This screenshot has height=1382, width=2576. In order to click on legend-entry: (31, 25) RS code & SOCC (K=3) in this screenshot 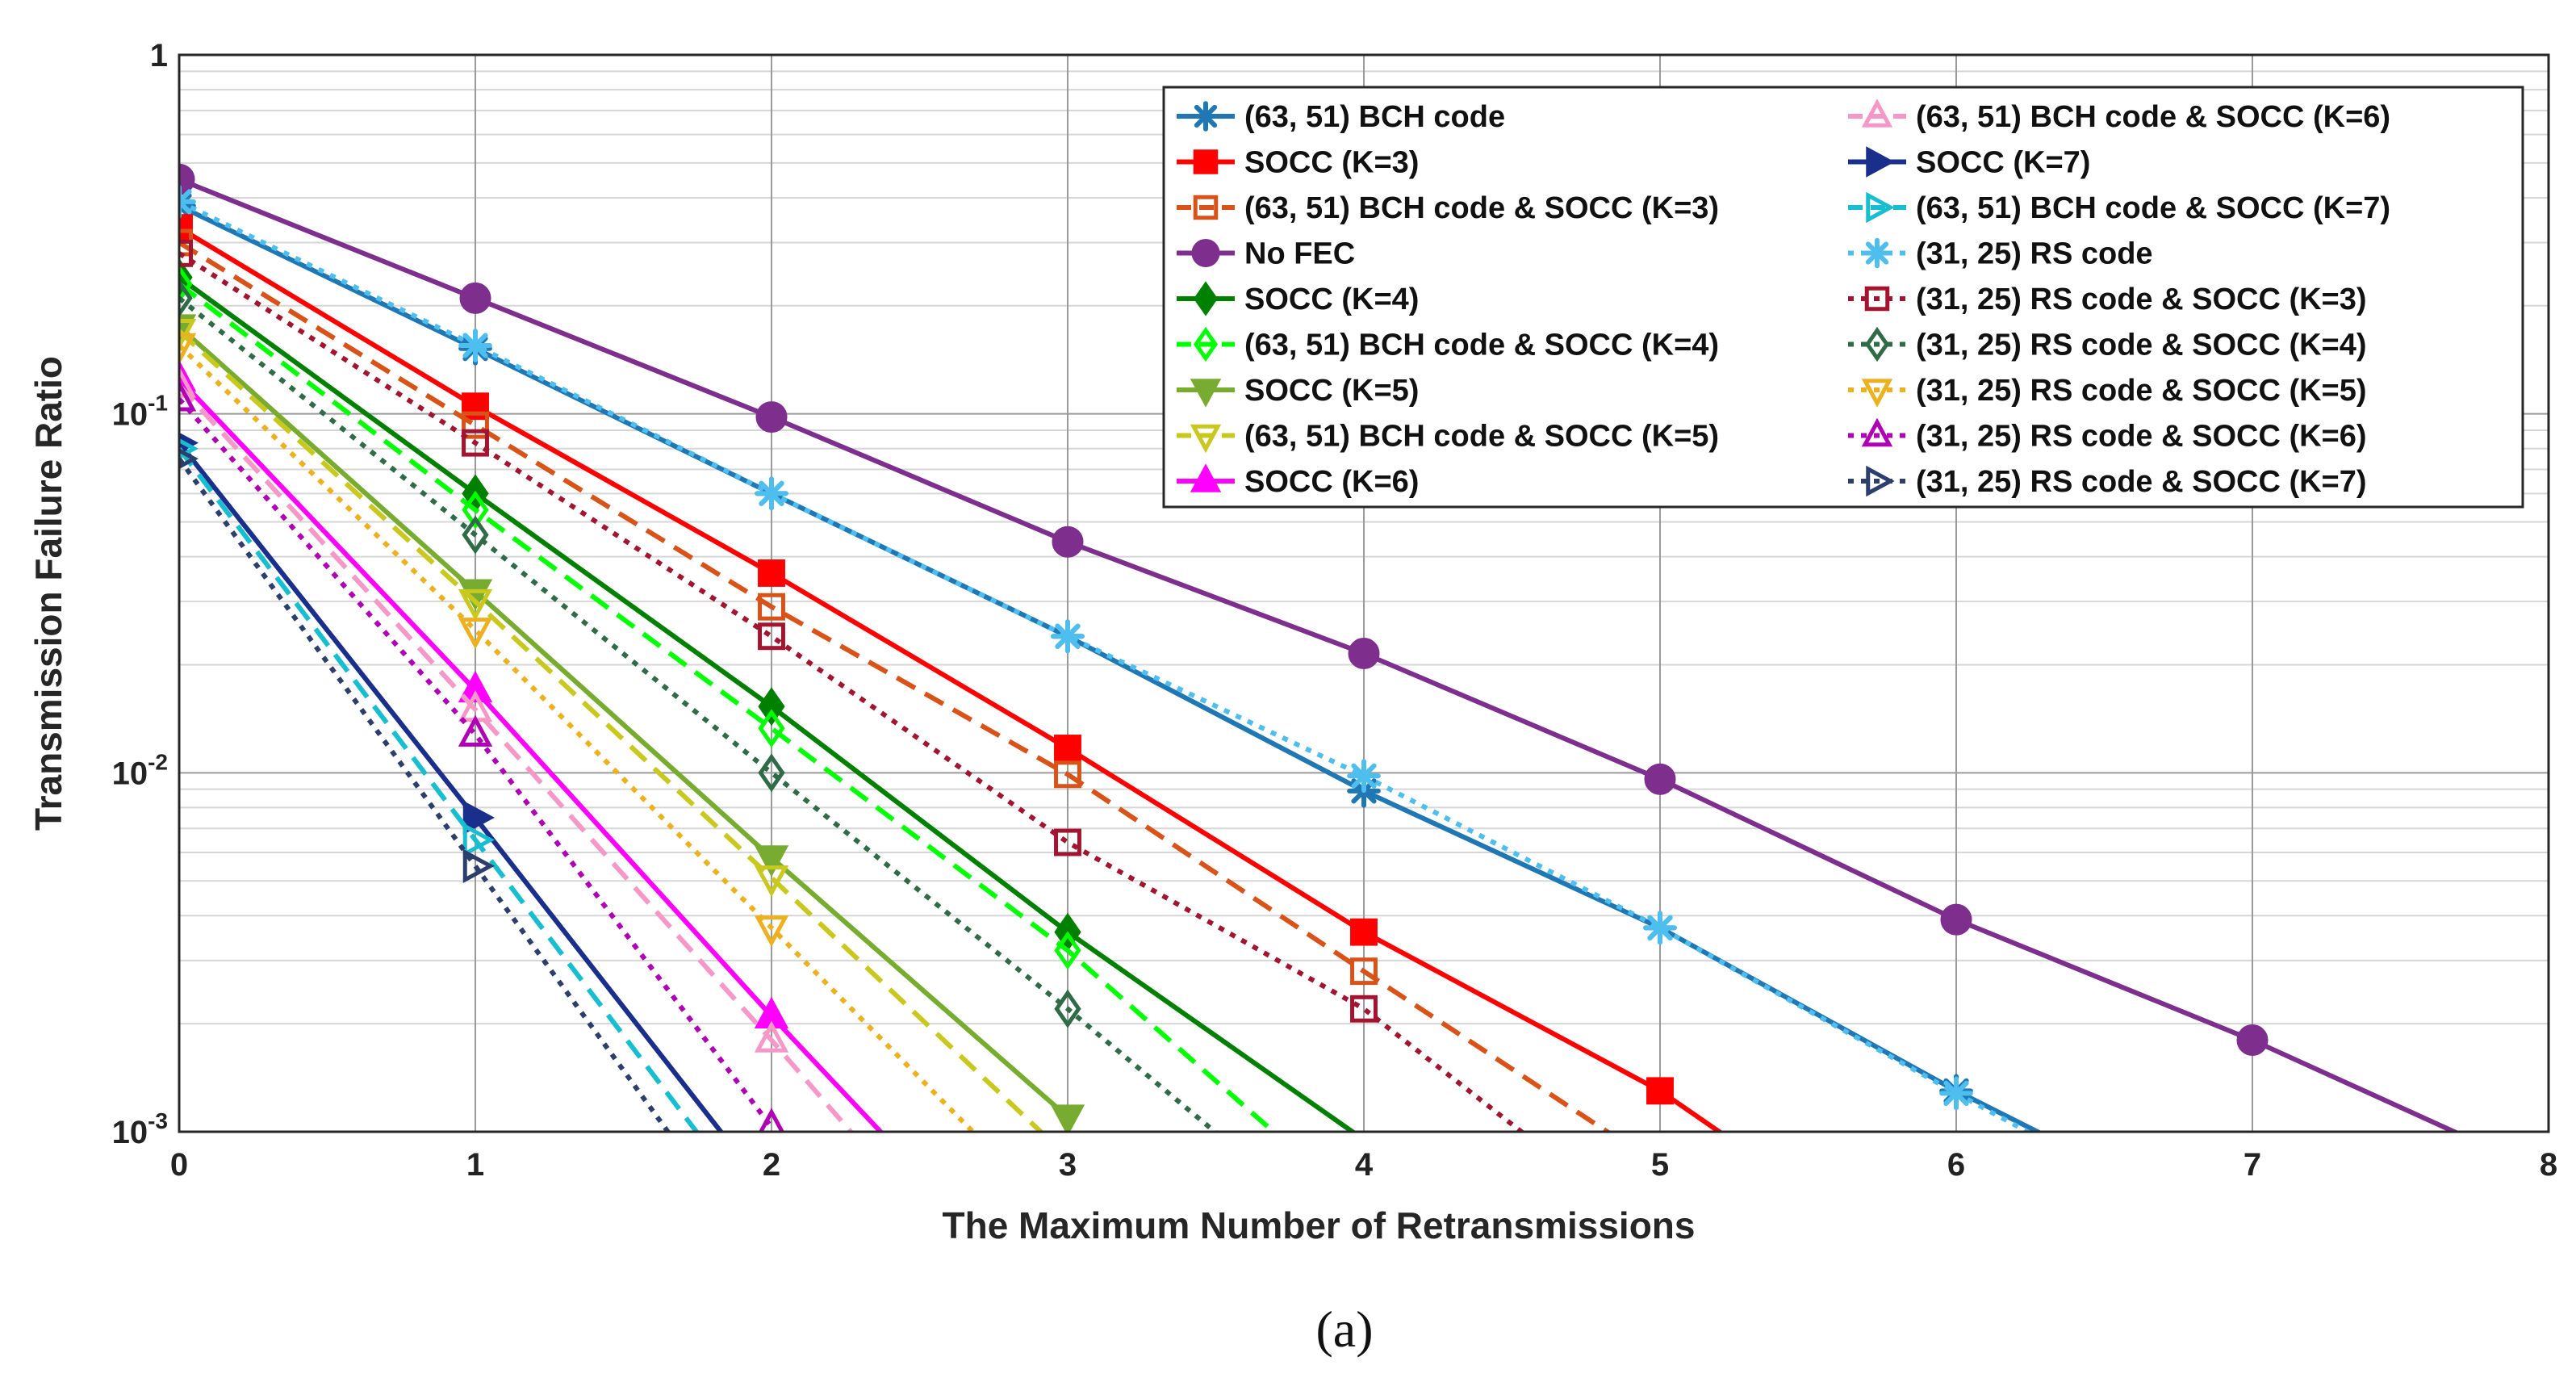, I will do `click(2107, 299)`.